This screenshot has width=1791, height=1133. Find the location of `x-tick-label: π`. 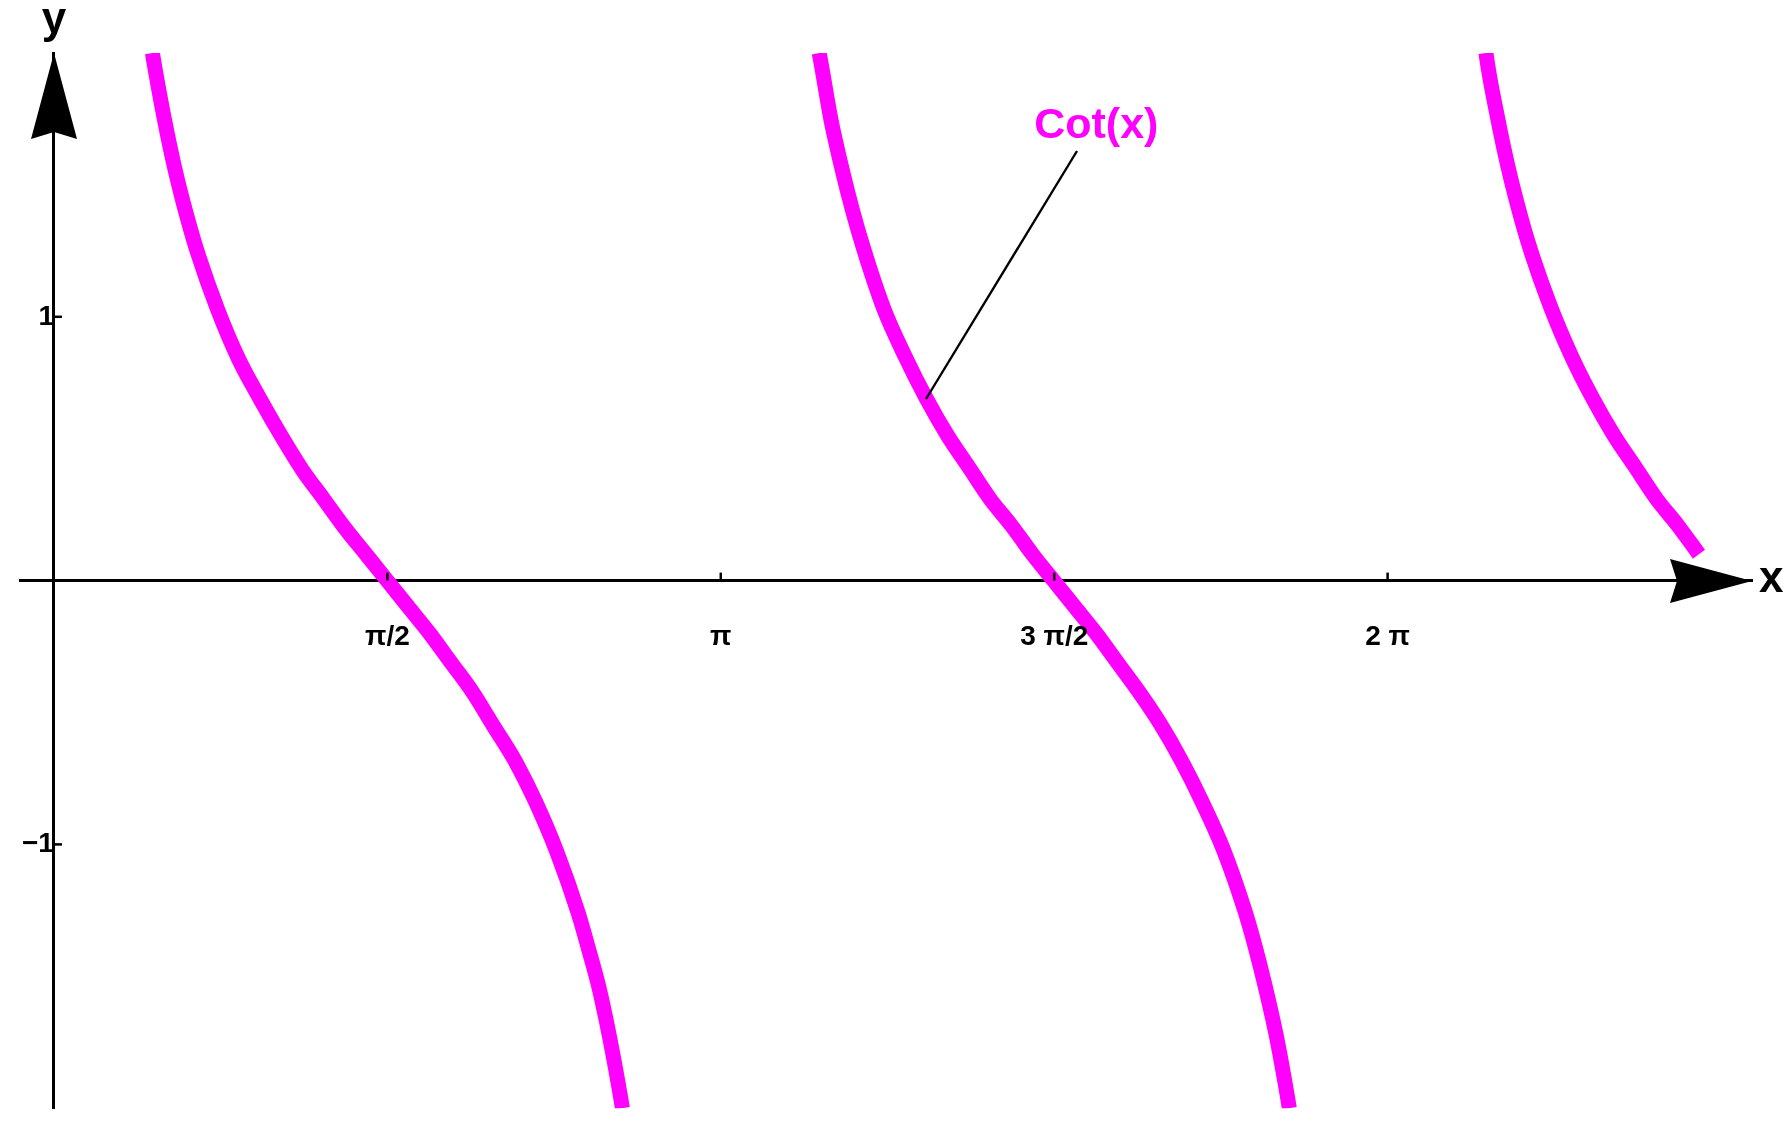

x-tick-label: π is located at coordinates (721, 636).